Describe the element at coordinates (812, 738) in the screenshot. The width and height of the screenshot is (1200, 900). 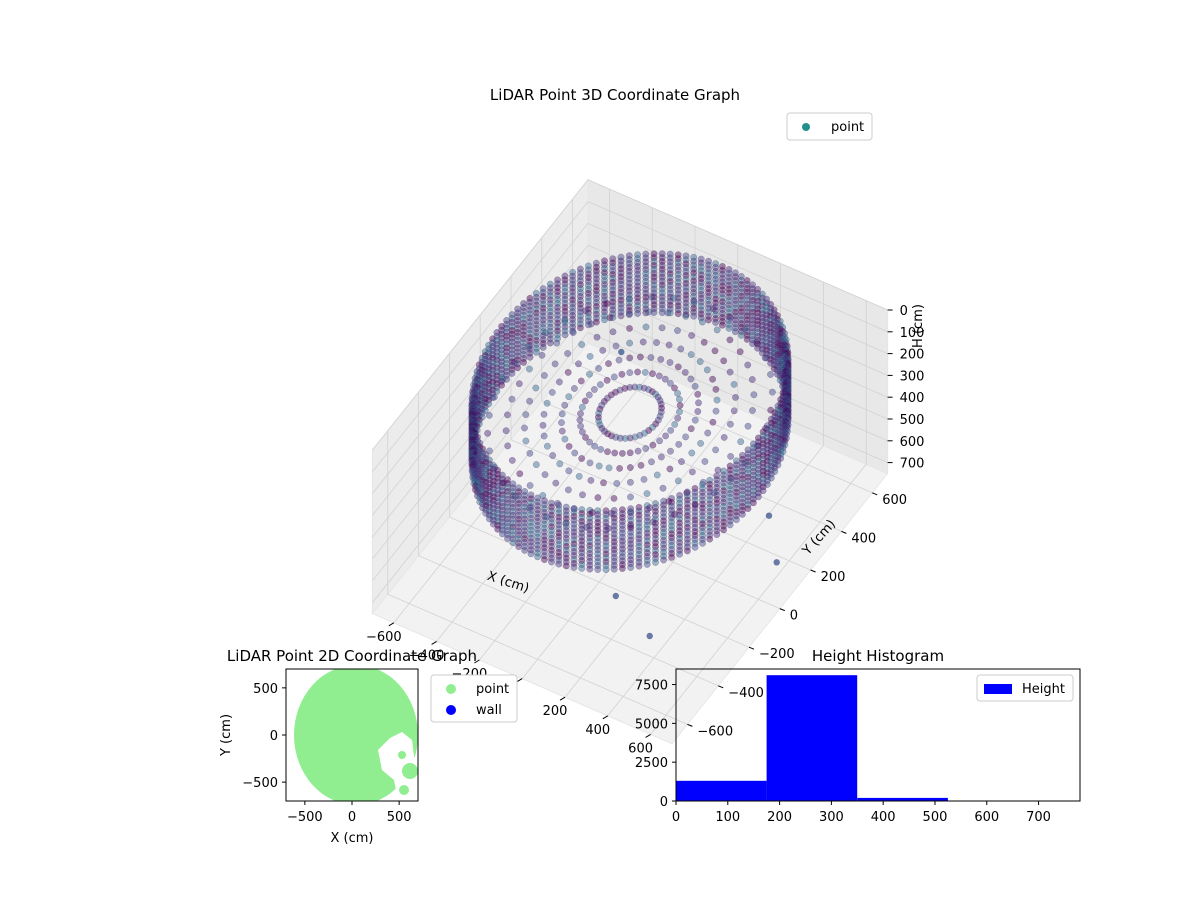
I see `histogram-bar` at that location.